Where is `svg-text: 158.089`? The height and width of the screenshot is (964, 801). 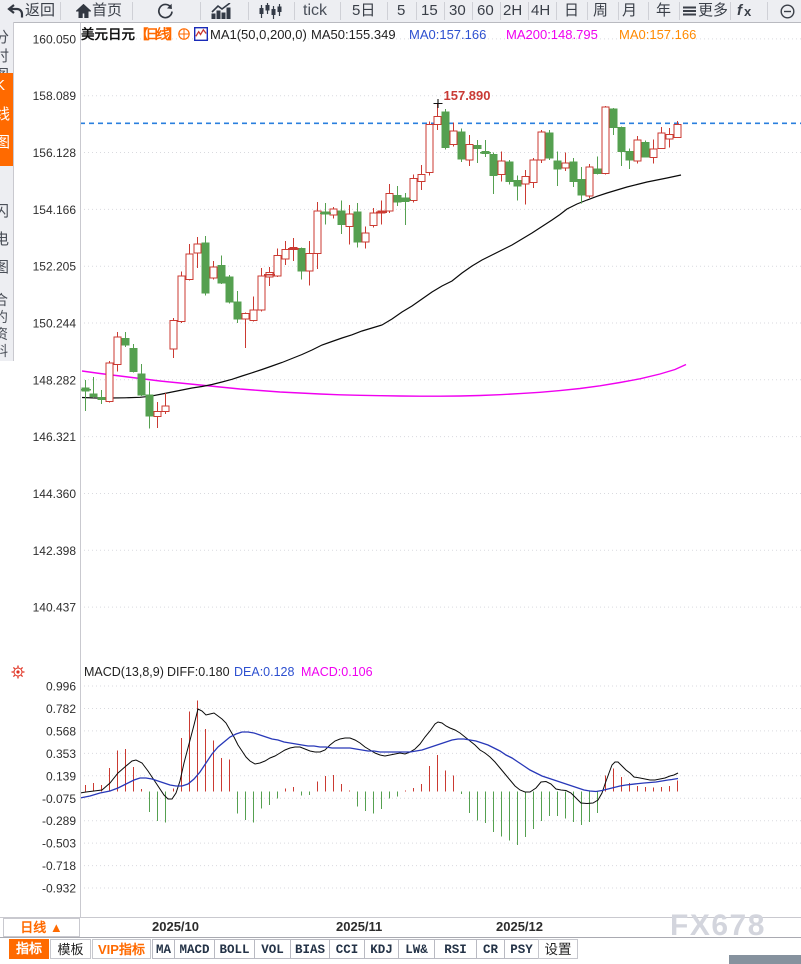 svg-text: 158.089 is located at coordinates (55, 96).